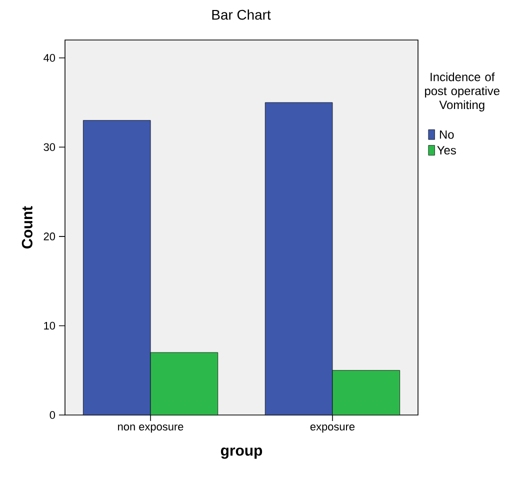 The image size is (507, 502). I want to click on y-tick-label: 40, so click(50, 58).